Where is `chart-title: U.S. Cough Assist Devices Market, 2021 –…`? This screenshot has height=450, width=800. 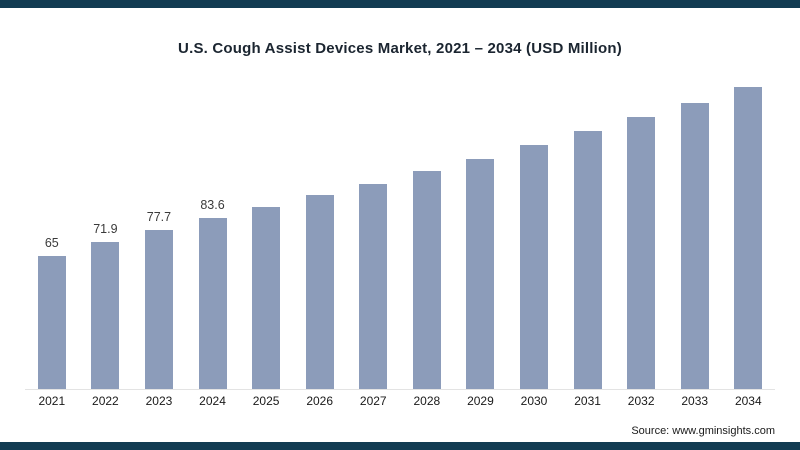
chart-title: U.S. Cough Assist Devices Market, 2021 –… is located at coordinates (400, 48).